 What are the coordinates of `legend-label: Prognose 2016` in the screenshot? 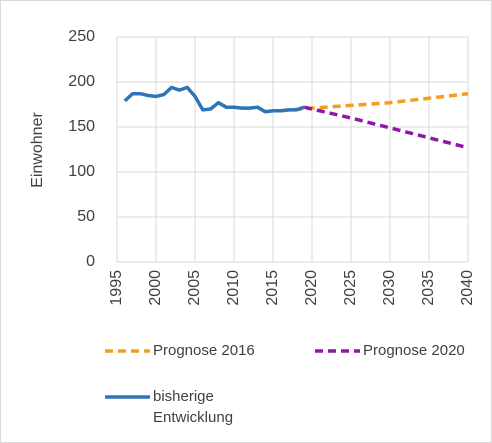 It's located at (204, 350).